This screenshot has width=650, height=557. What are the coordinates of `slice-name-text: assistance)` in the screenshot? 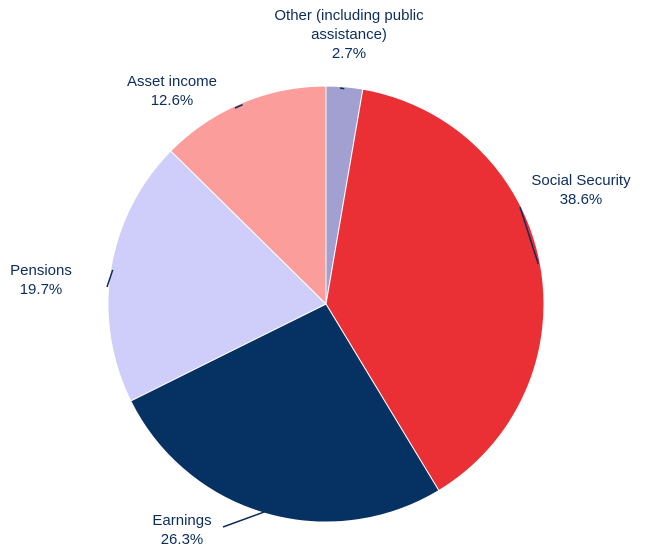 It's located at (349, 34).